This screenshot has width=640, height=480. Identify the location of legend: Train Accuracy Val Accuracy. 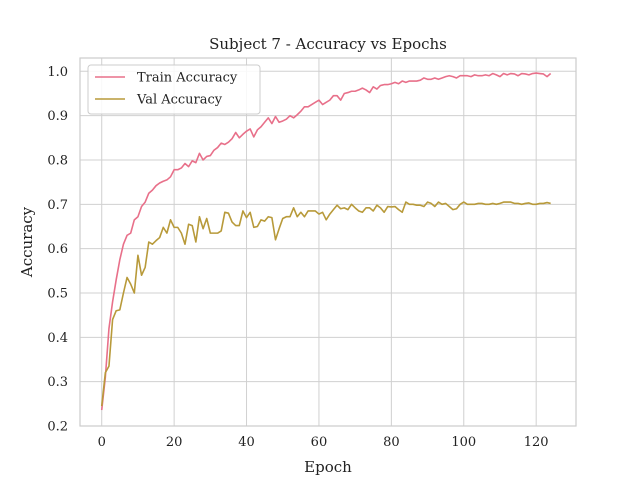
(174, 89).